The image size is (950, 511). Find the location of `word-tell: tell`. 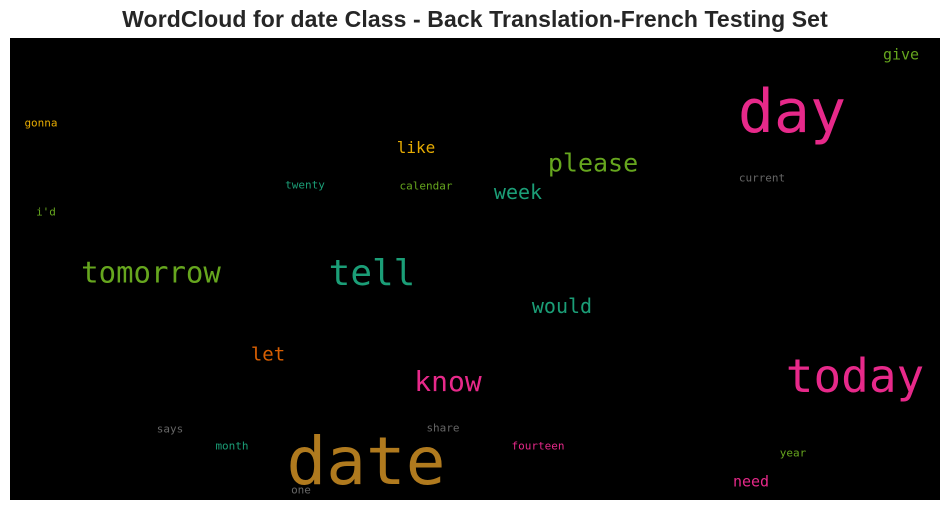

word-tell: tell is located at coordinates (372, 273).